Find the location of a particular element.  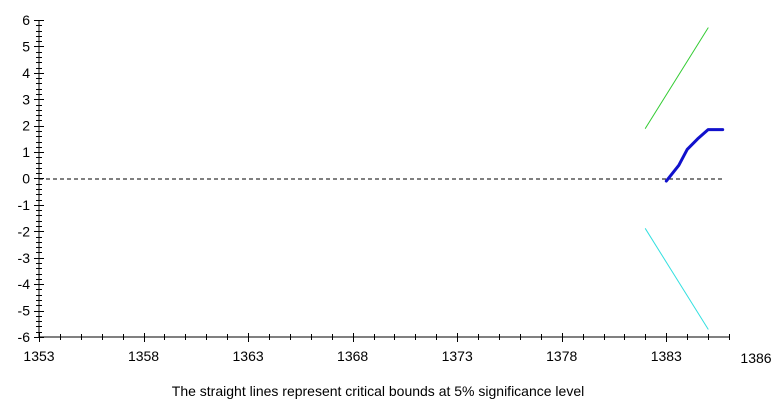

x-tick-label: 1373 is located at coordinates (457, 356).